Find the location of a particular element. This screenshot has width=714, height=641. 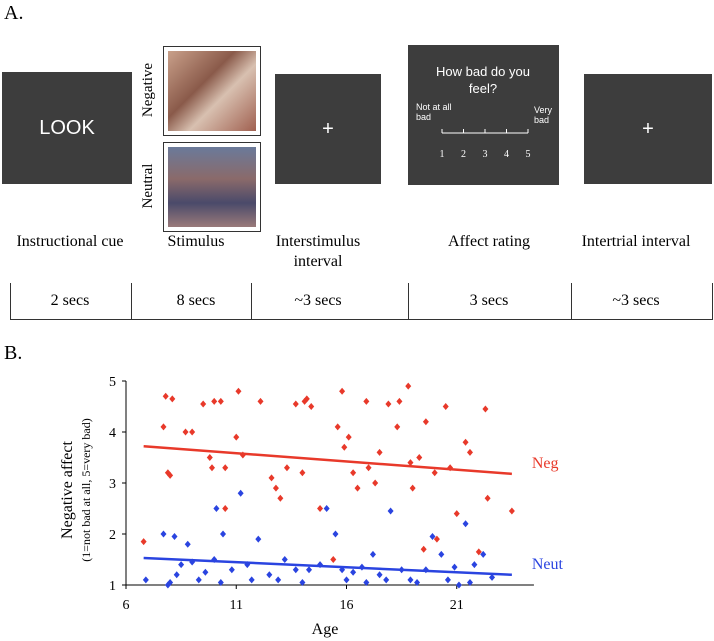

step-caption: Intertrial interval is located at coordinates (636, 241).